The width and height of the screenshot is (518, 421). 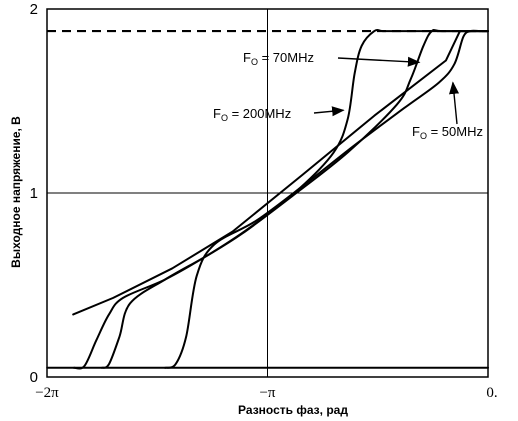 I want to click on annotation-label-f70: FO = 70MHz, so click(x=278, y=58).